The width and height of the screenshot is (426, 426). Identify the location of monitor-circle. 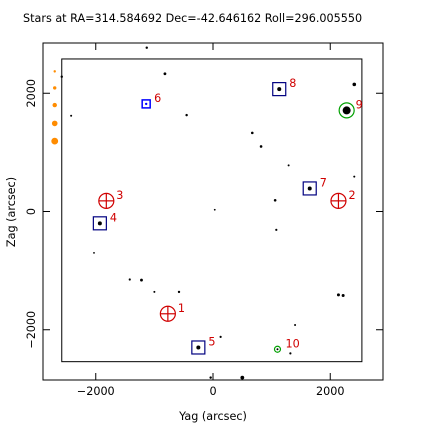
(346, 110).